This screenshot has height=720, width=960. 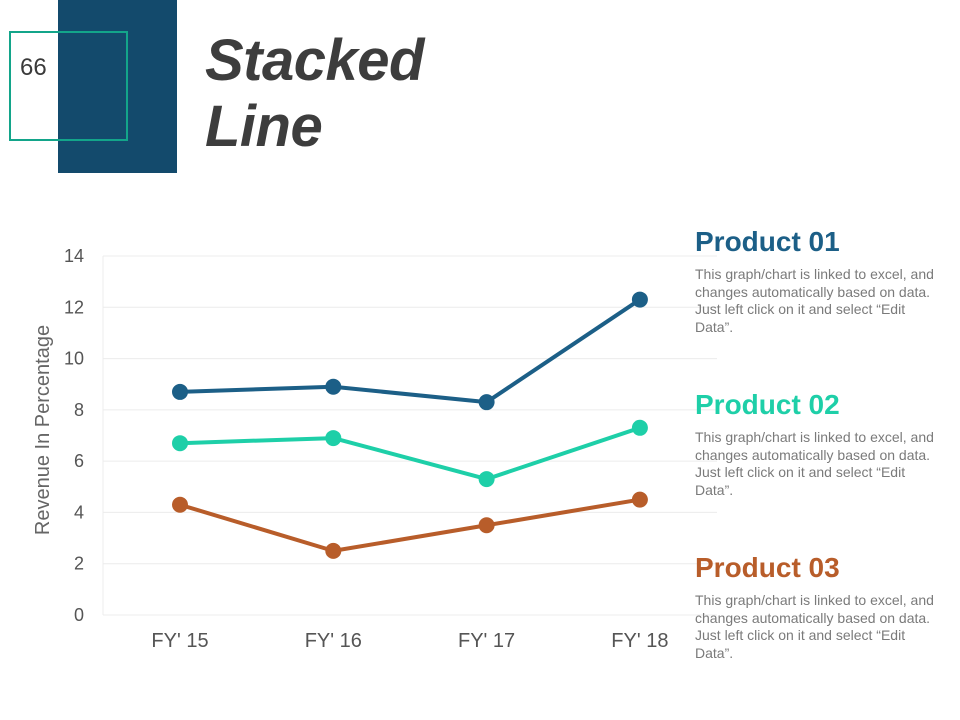 What do you see at coordinates (79, 615) in the screenshot?
I see `y-tick-label: 0` at bounding box center [79, 615].